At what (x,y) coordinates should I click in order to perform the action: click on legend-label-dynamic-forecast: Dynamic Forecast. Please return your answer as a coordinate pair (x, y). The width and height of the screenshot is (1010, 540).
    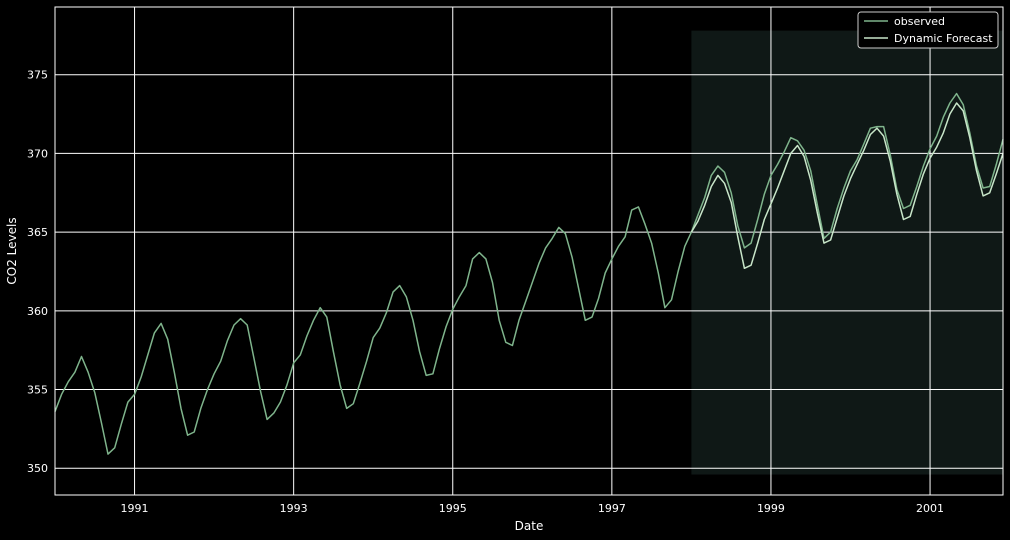
    Looking at the image, I should click on (943, 38).